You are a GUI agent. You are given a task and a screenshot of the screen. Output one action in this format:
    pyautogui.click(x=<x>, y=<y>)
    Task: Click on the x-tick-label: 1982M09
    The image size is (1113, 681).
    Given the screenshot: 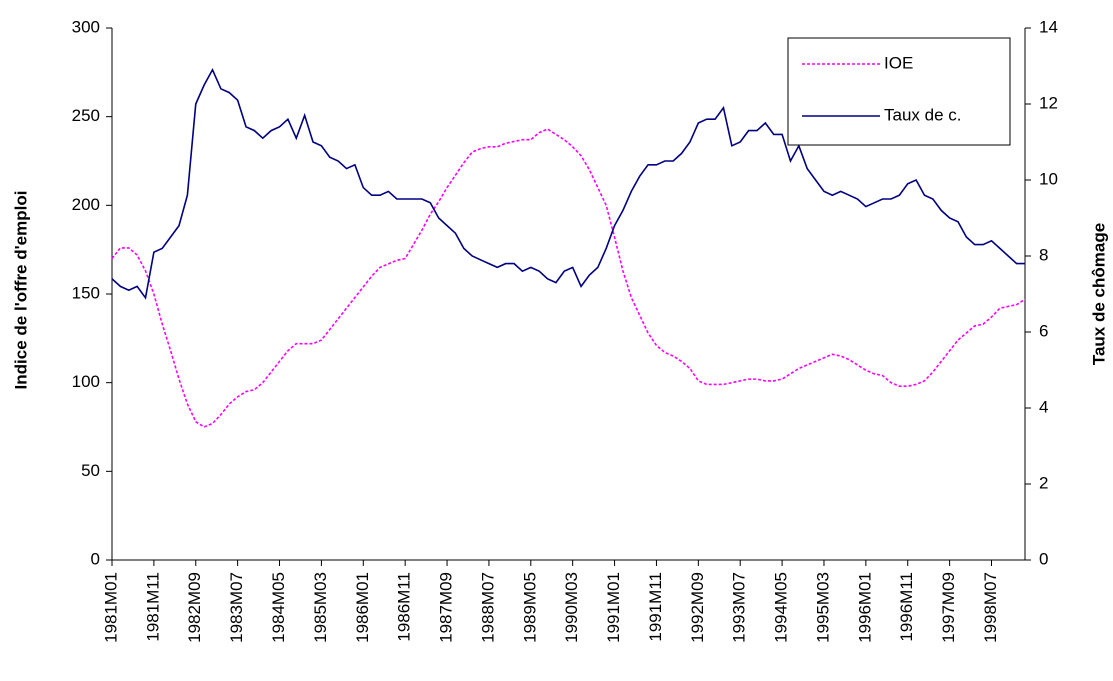 What is the action you would take?
    pyautogui.click(x=194, y=607)
    